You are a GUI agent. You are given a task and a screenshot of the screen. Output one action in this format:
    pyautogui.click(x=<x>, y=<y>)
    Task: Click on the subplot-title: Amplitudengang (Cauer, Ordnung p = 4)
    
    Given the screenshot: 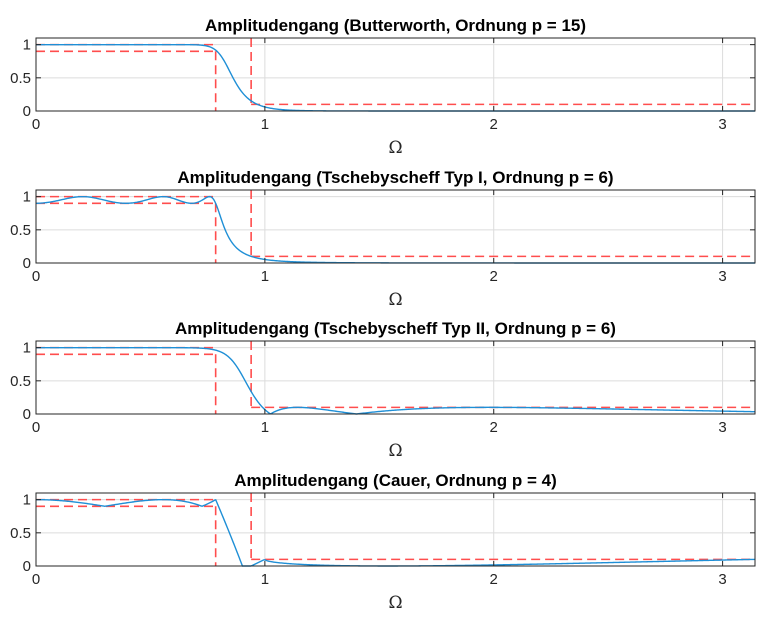 What is the action you would take?
    pyautogui.click(x=395, y=480)
    